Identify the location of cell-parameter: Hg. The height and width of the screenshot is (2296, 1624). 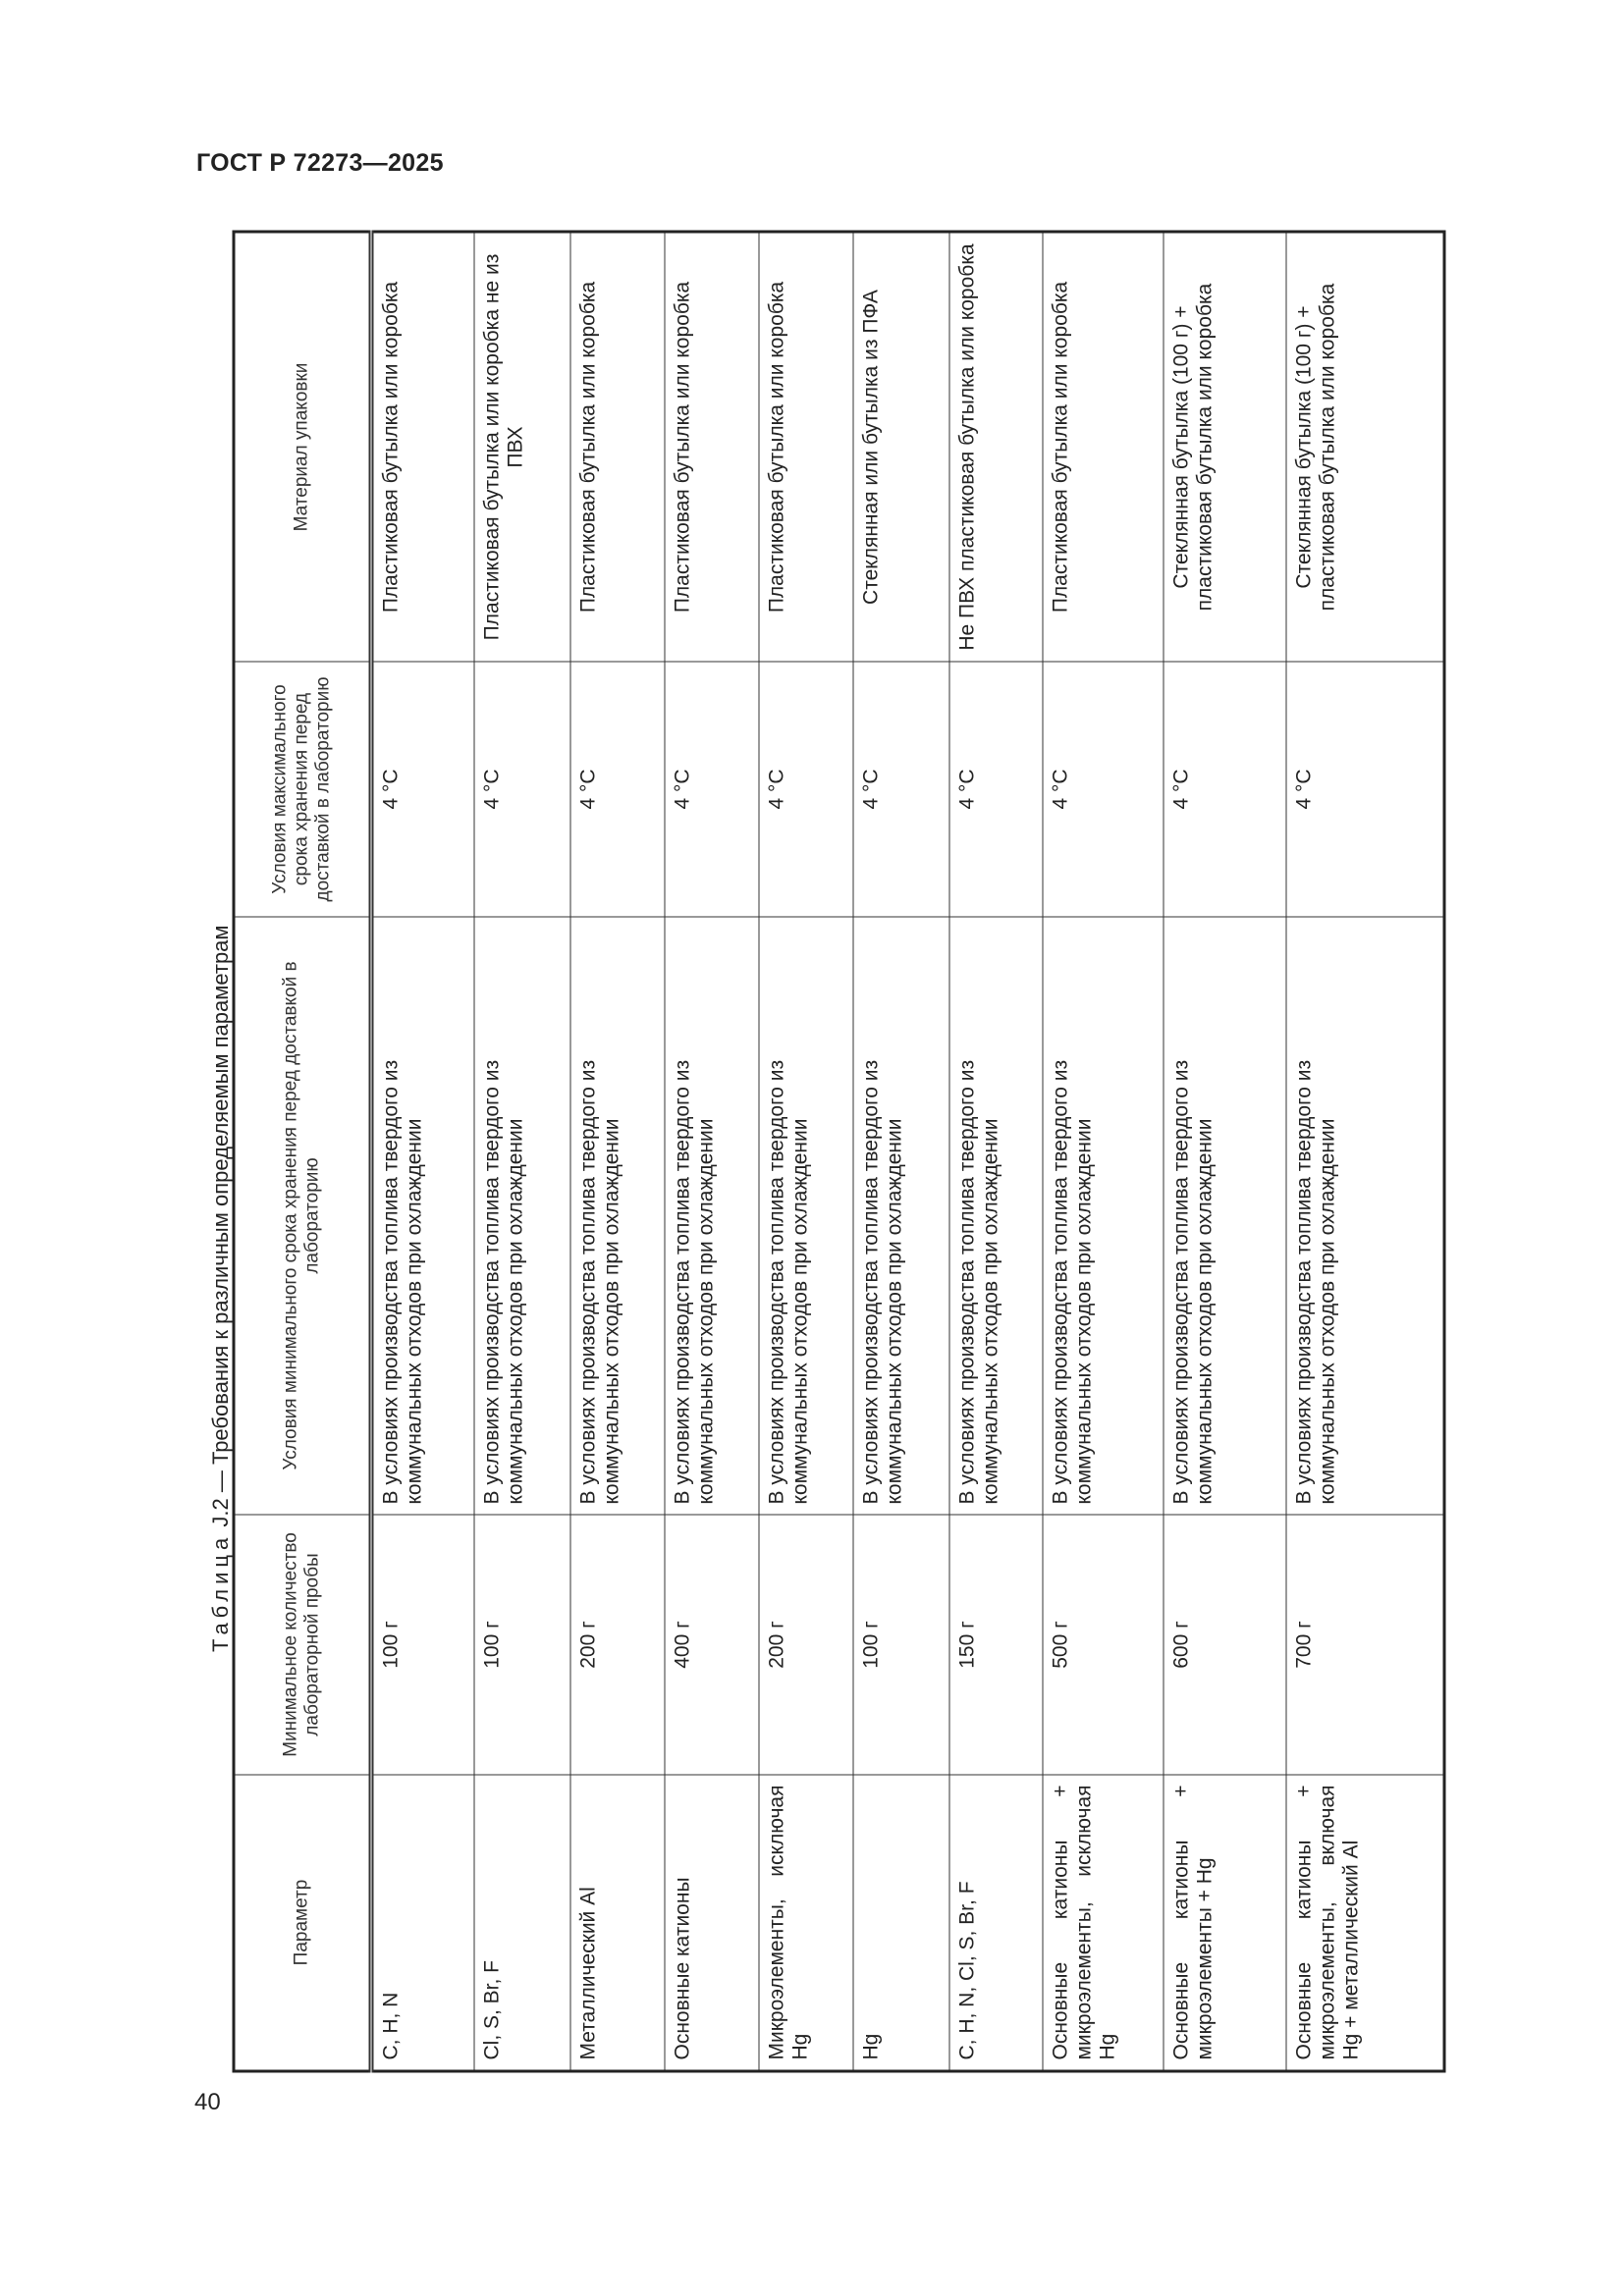
(901, 1923).